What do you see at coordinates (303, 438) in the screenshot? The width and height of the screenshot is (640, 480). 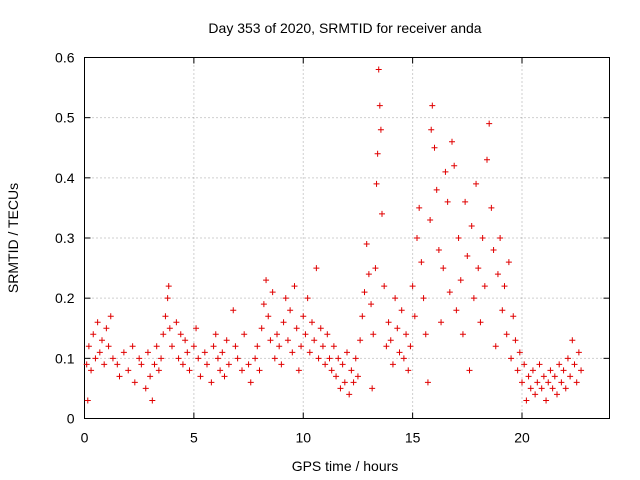 I see `x-tick-label: 10` at bounding box center [303, 438].